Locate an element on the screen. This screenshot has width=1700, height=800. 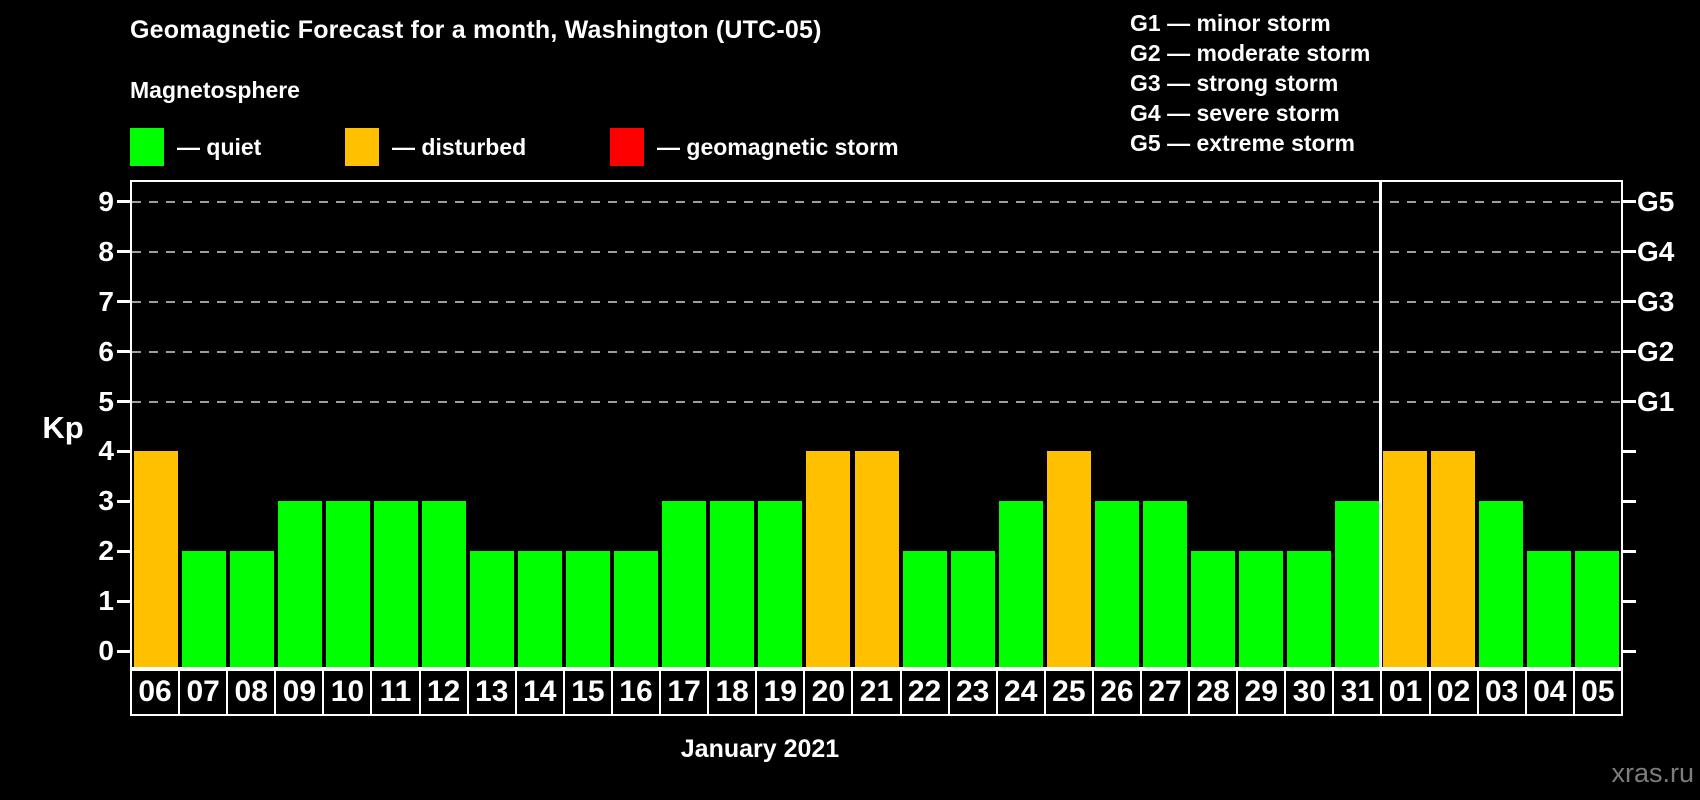
day-cell-10: 10 is located at coordinates (347, 692).